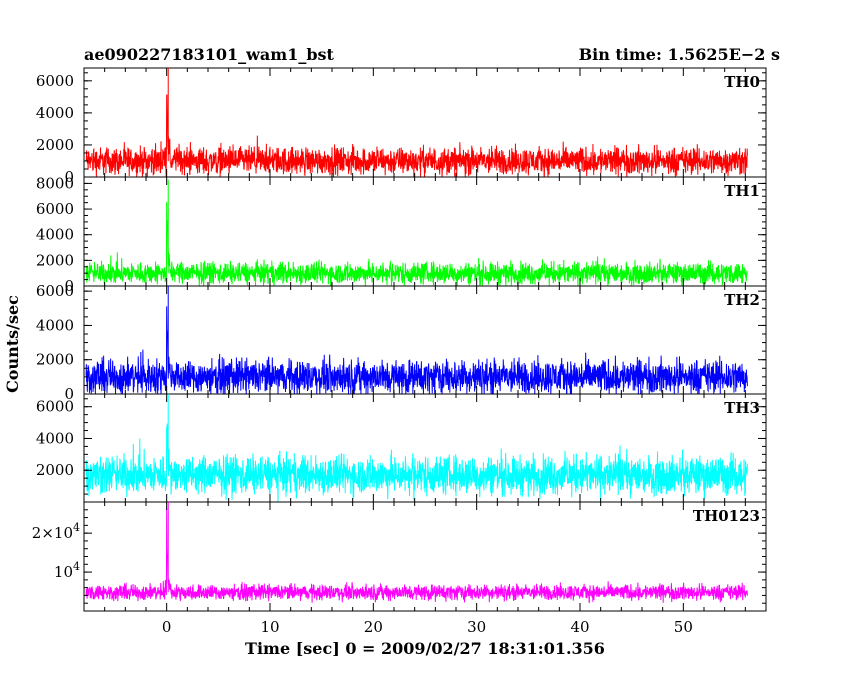 The height and width of the screenshot is (680, 850). Describe the element at coordinates (416, 448) in the screenshot. I see `series-line-th3` at that location.